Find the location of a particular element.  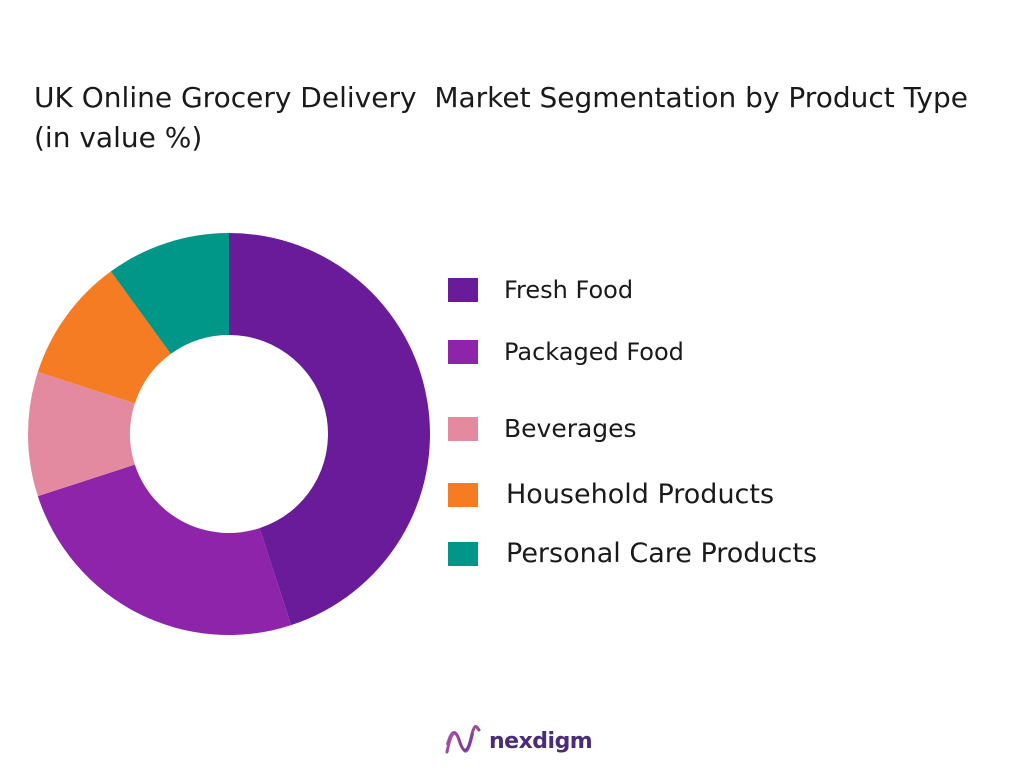

slice-beverages is located at coordinates (81, 434).